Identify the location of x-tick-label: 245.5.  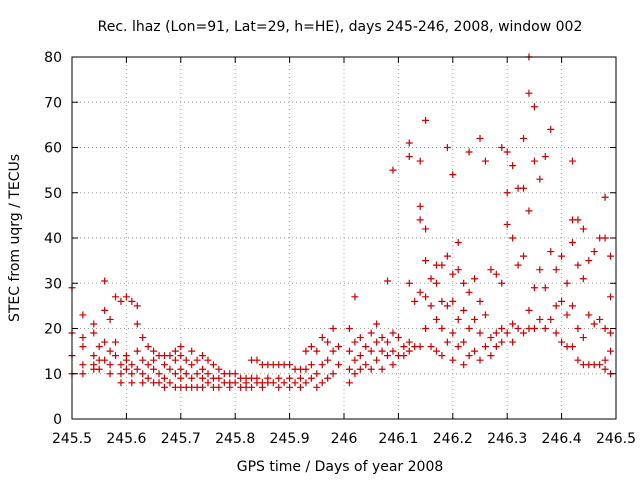
(72, 439).